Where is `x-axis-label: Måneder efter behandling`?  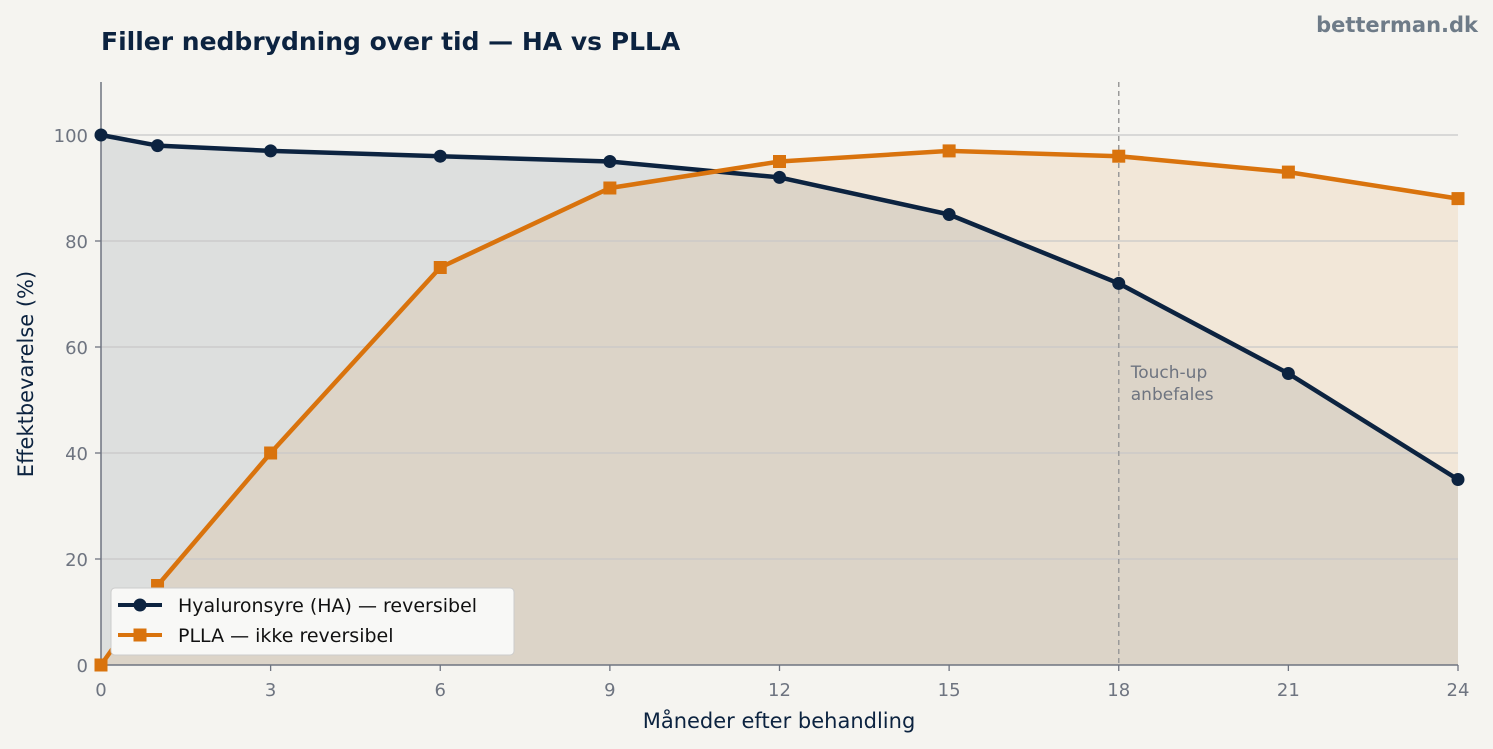 x-axis-label: Måneder efter behandling is located at coordinates (779, 720).